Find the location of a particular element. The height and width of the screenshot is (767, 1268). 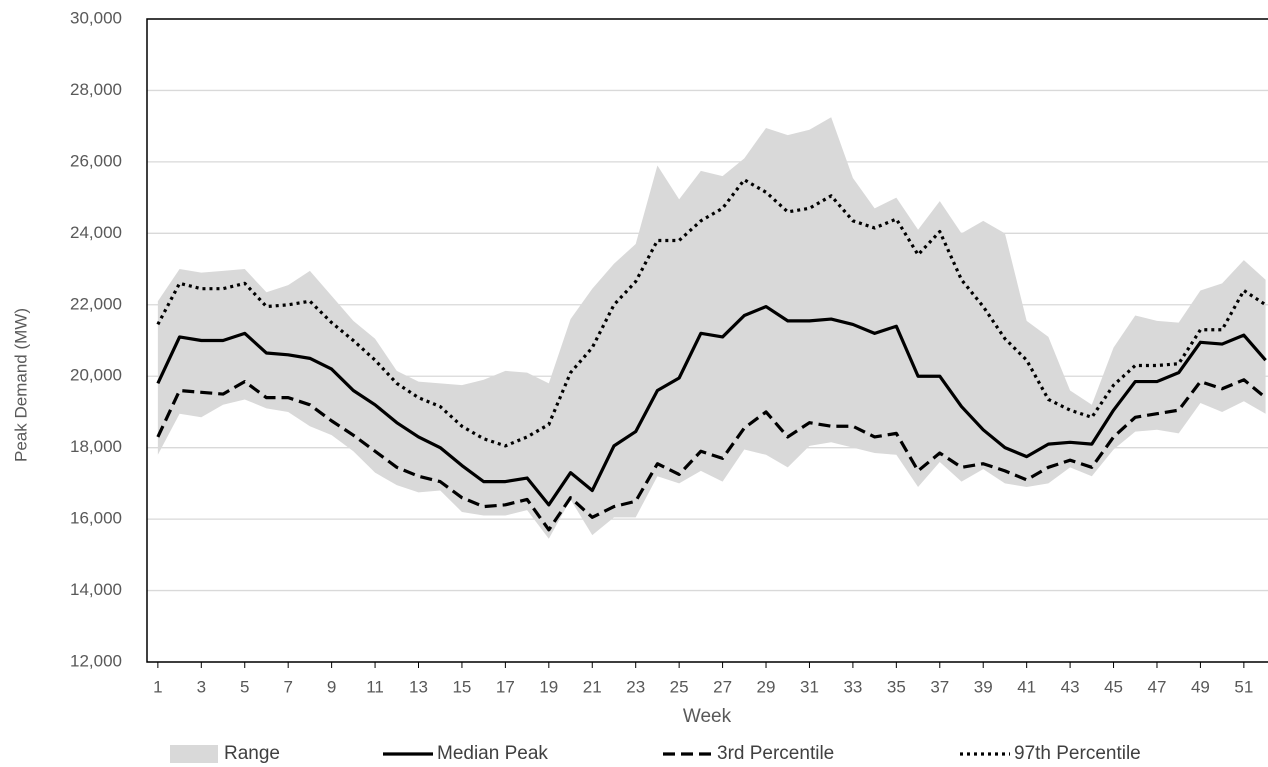

x-tick-label: 39 is located at coordinates (983, 686).